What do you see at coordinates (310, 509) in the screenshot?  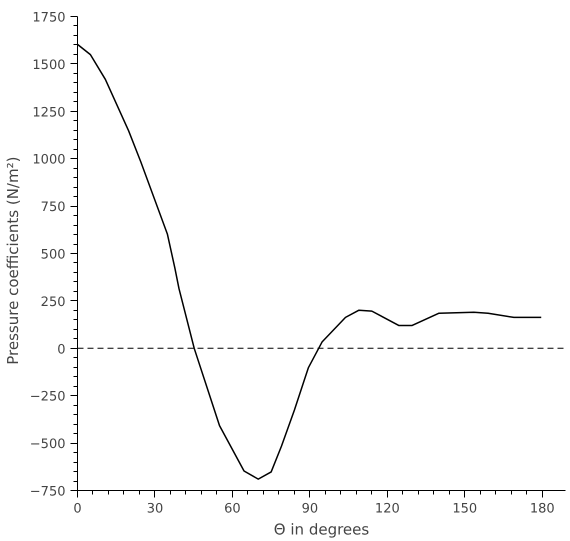 I see `x-tick-label: 90` at bounding box center [310, 509].